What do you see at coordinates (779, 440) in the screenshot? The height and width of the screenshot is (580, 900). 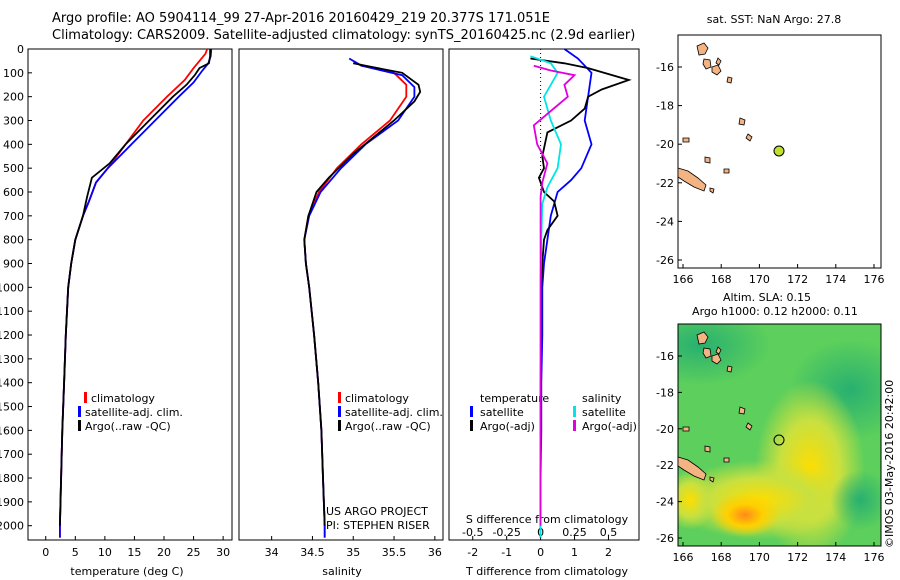 I see `argo-float-marker-sla` at bounding box center [779, 440].